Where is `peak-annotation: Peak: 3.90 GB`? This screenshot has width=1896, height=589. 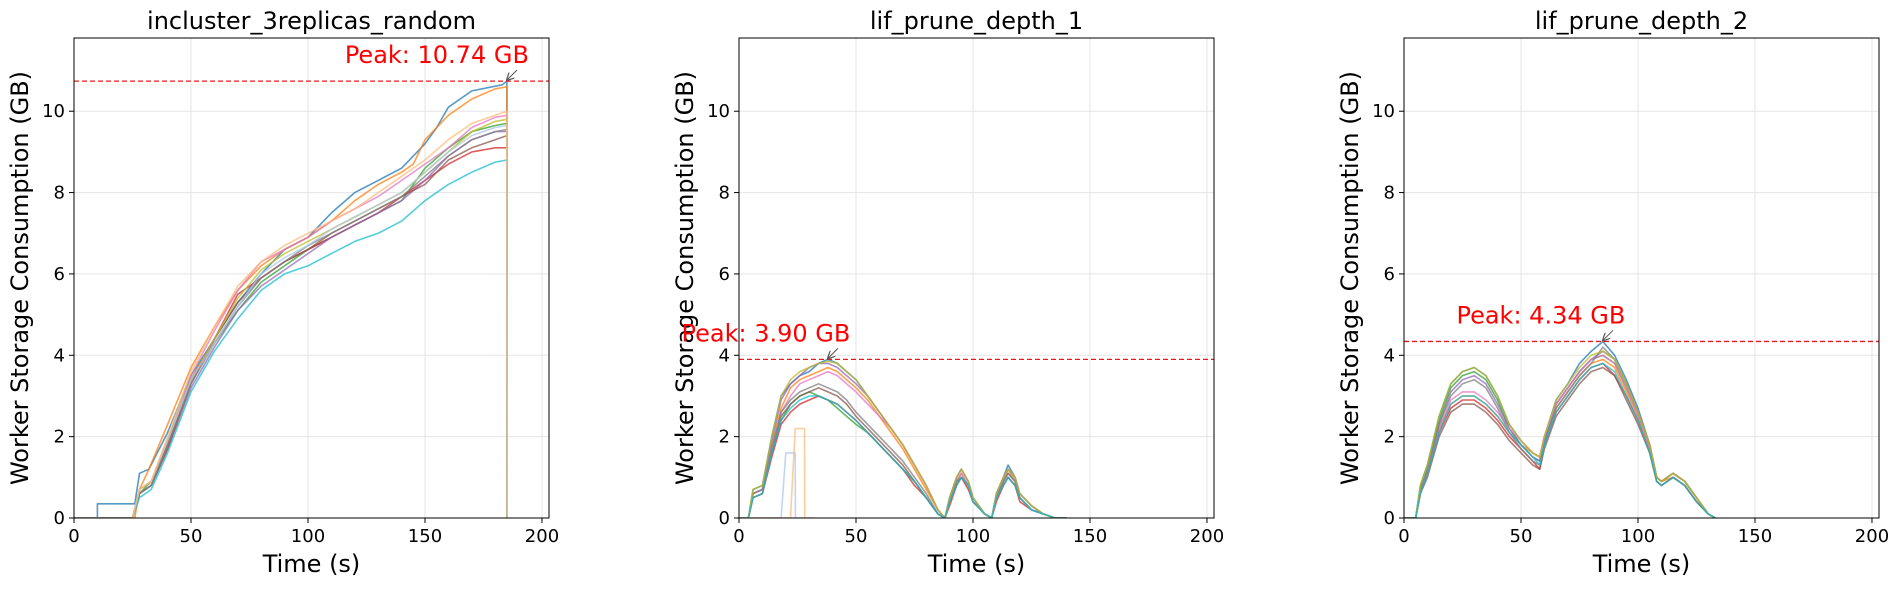
peak-annotation: Peak: 3.90 GB is located at coordinates (765, 333).